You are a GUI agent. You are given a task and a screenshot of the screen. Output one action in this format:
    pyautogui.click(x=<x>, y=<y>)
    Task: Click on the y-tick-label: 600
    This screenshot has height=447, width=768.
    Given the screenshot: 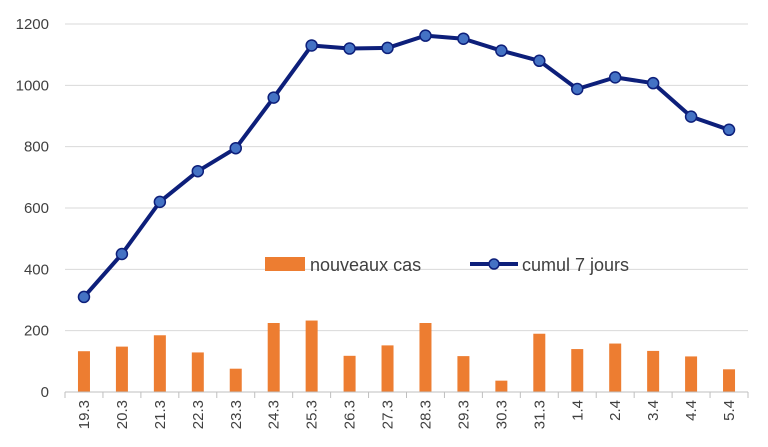 What is the action you would take?
    pyautogui.click(x=36, y=208)
    